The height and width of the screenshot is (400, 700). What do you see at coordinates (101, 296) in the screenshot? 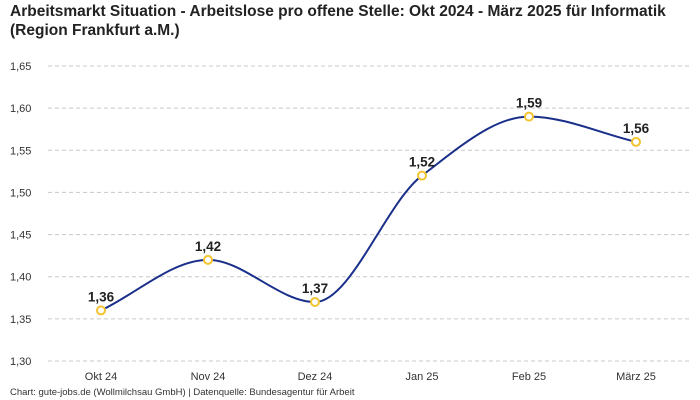
I see `data-label: 1,36` at bounding box center [101, 296].